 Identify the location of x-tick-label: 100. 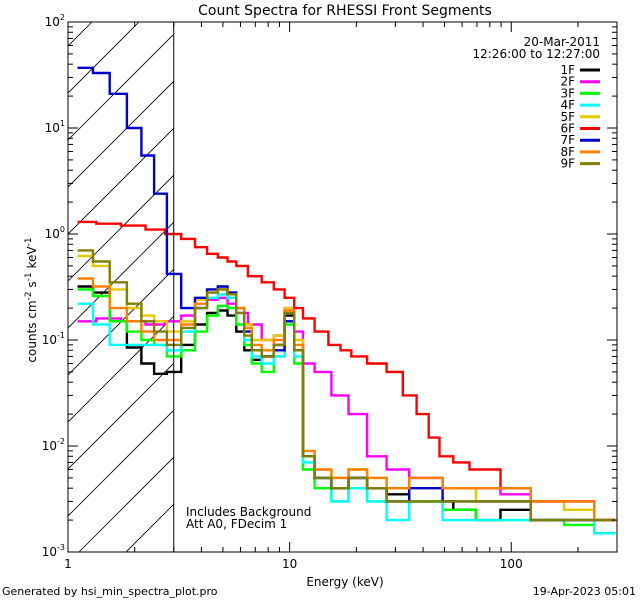
(511, 564).